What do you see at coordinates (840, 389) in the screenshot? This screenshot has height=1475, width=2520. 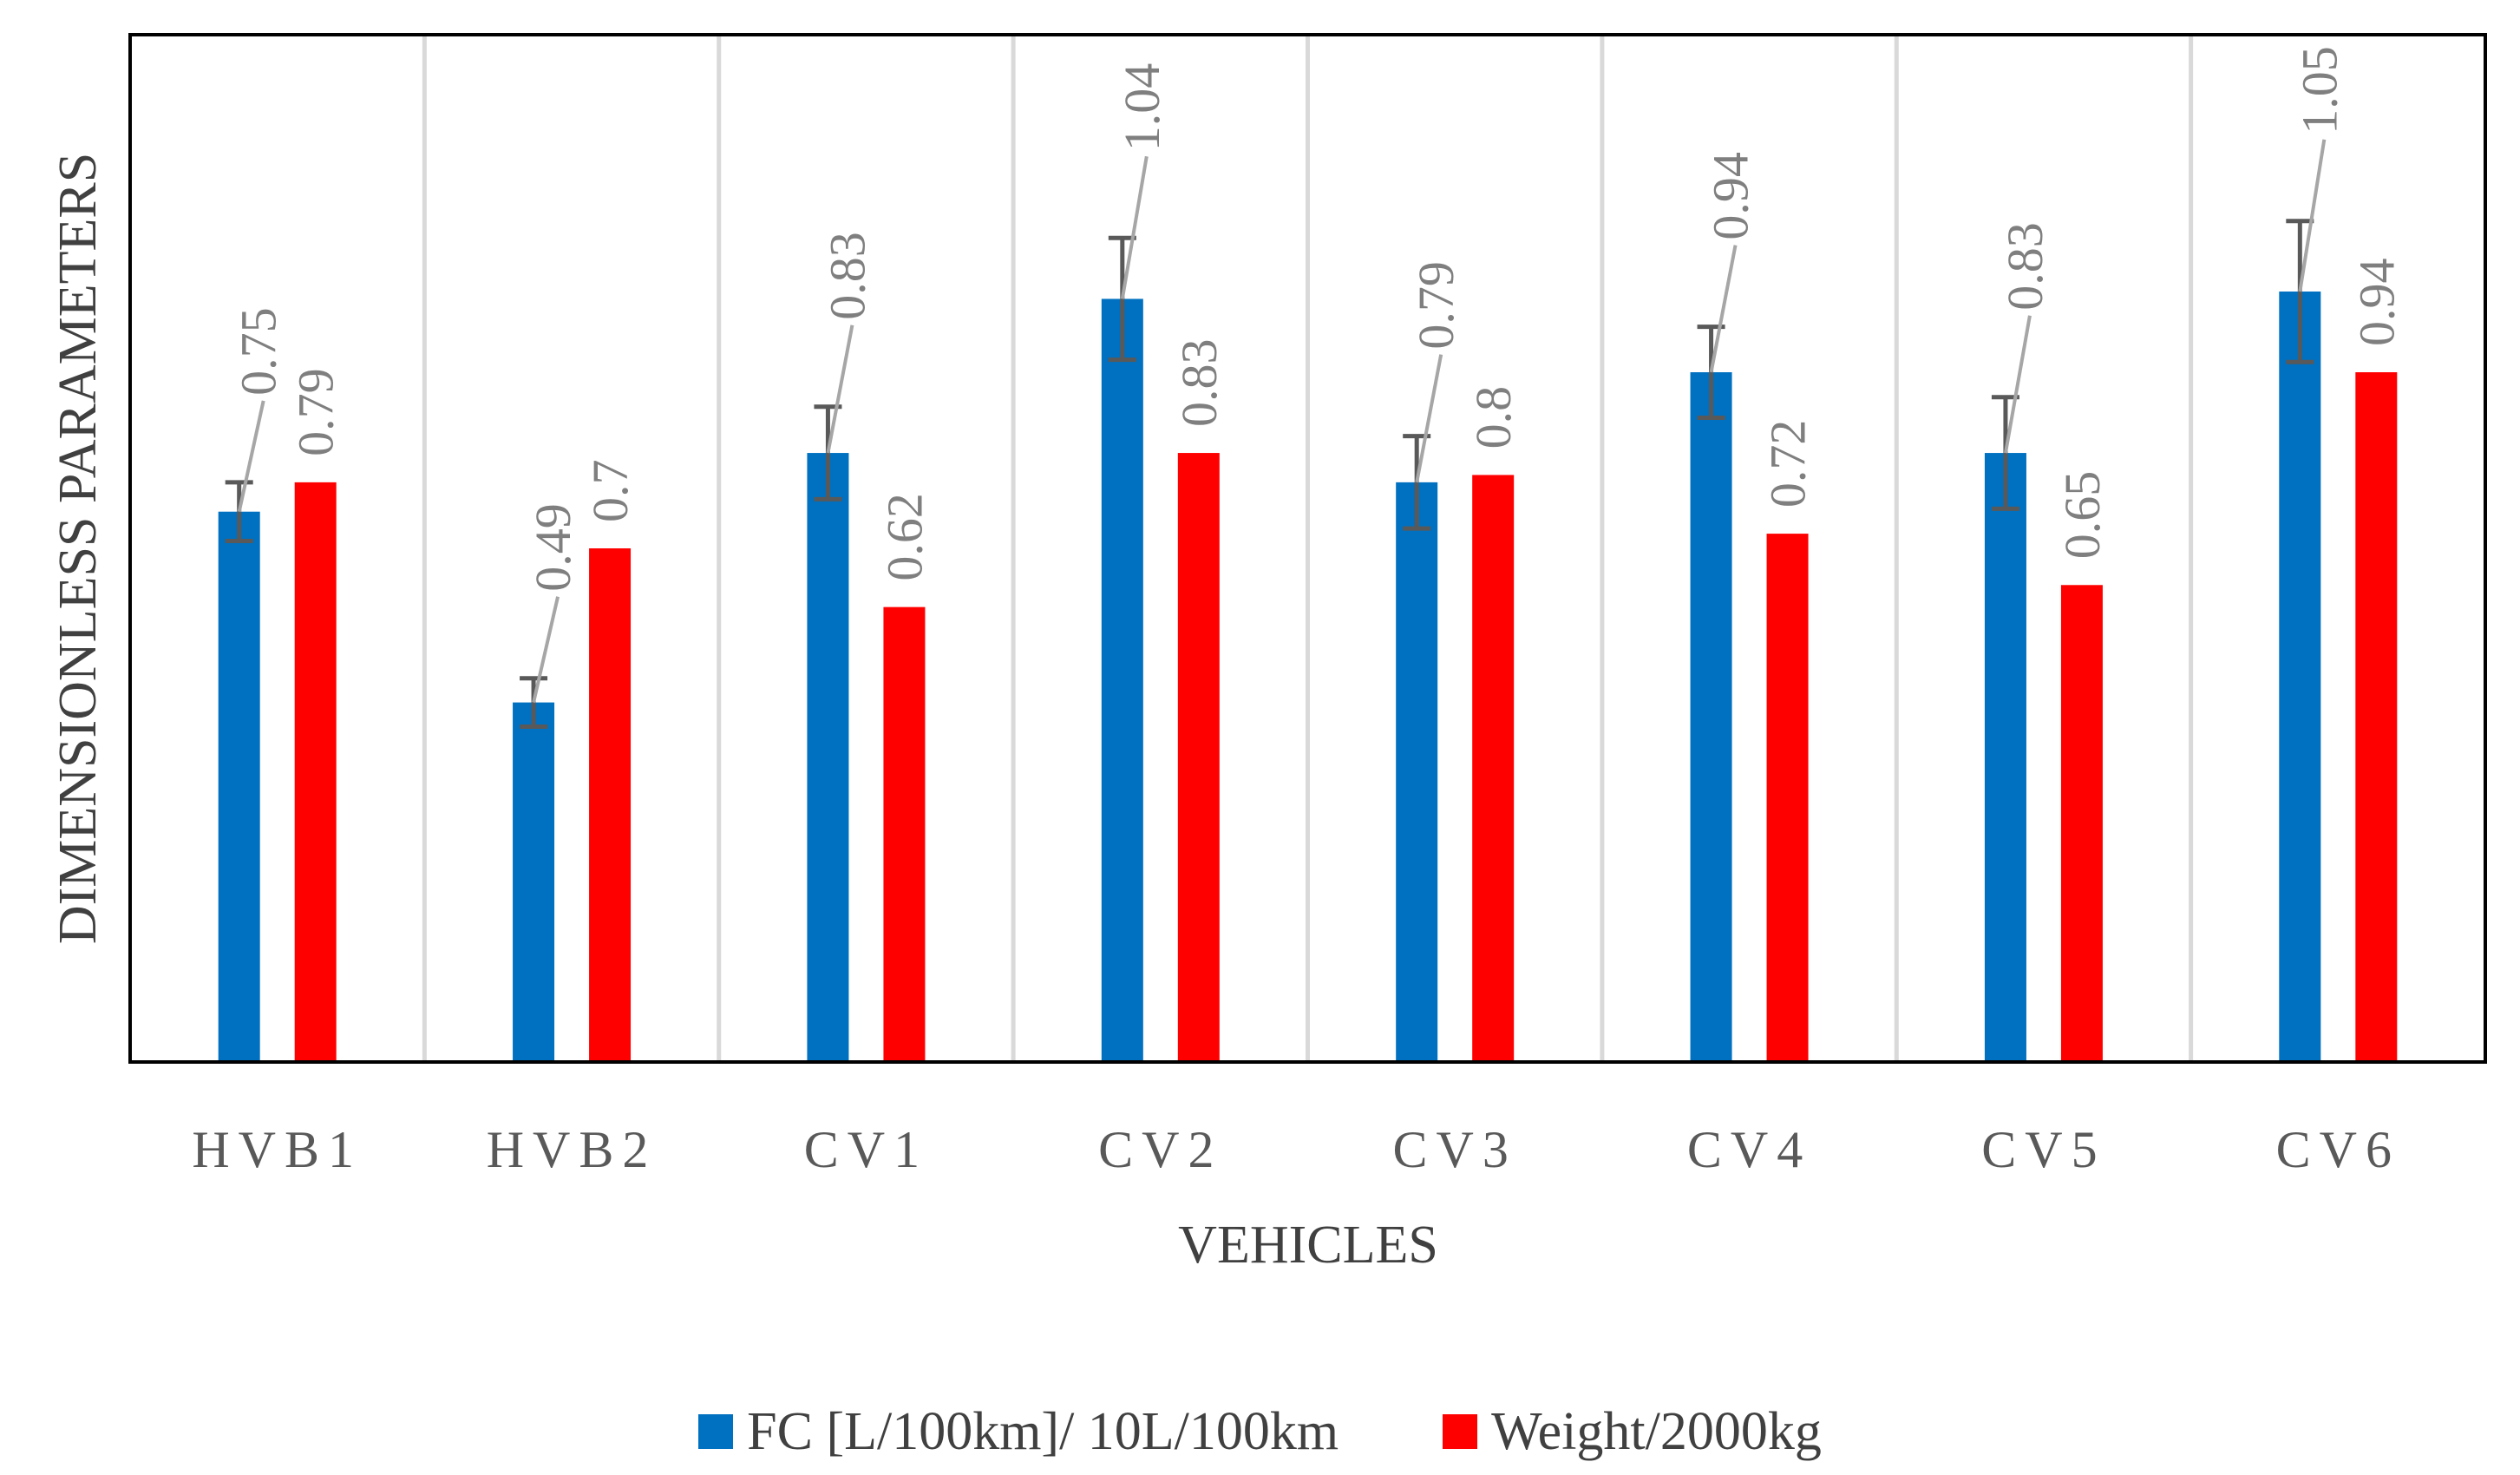 I see `leader-line-fc-cv1` at bounding box center [840, 389].